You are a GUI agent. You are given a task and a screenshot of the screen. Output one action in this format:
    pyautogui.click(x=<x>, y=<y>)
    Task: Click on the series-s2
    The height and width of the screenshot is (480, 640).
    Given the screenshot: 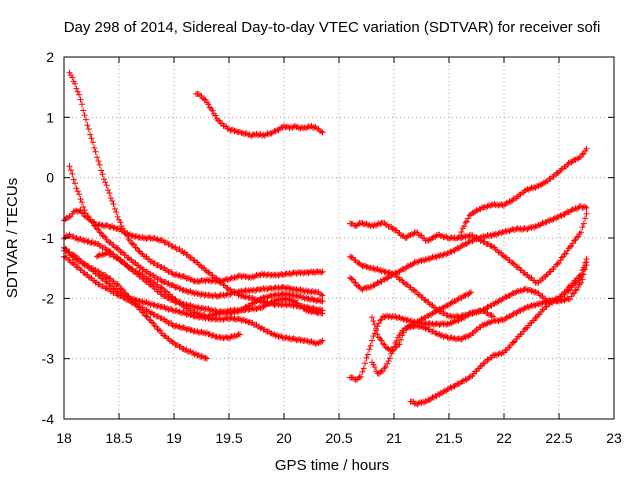 What is the action you would take?
    pyautogui.click(x=196, y=231)
    